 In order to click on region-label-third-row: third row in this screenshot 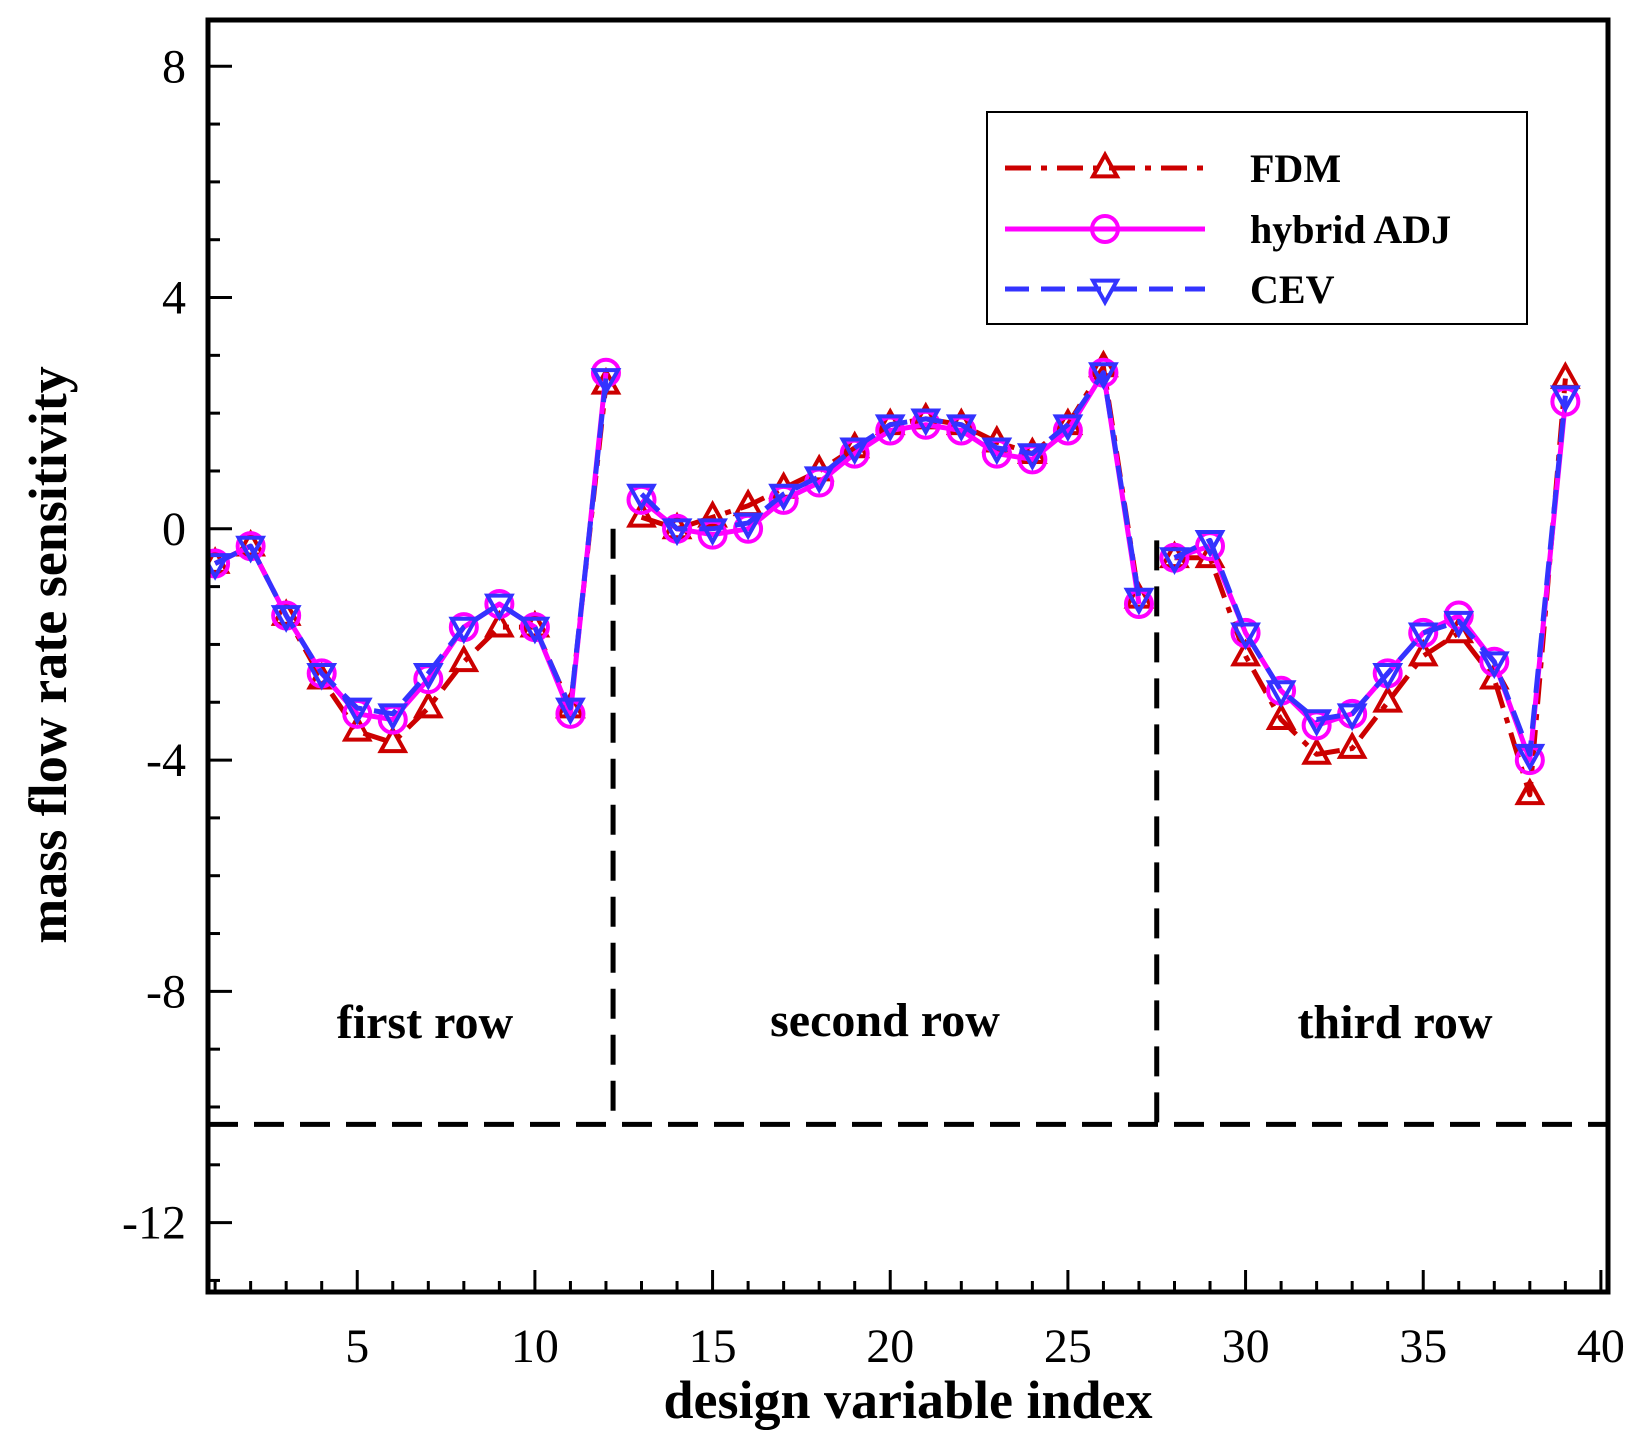, I will do `click(1394, 1022)`.